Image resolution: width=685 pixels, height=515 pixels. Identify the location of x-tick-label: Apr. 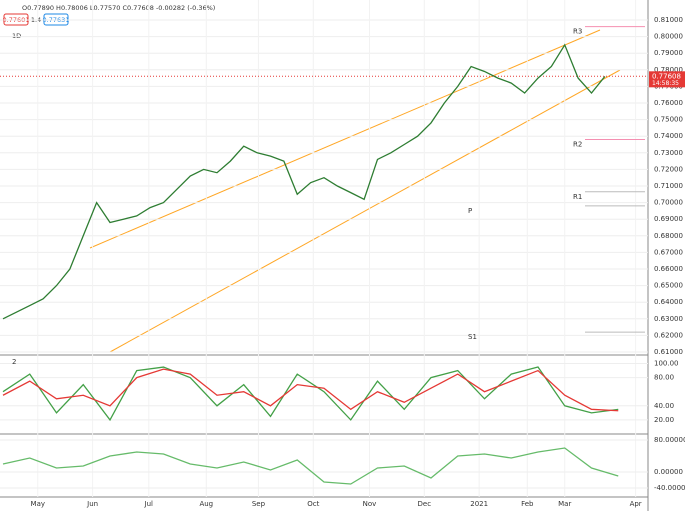
(636, 504).